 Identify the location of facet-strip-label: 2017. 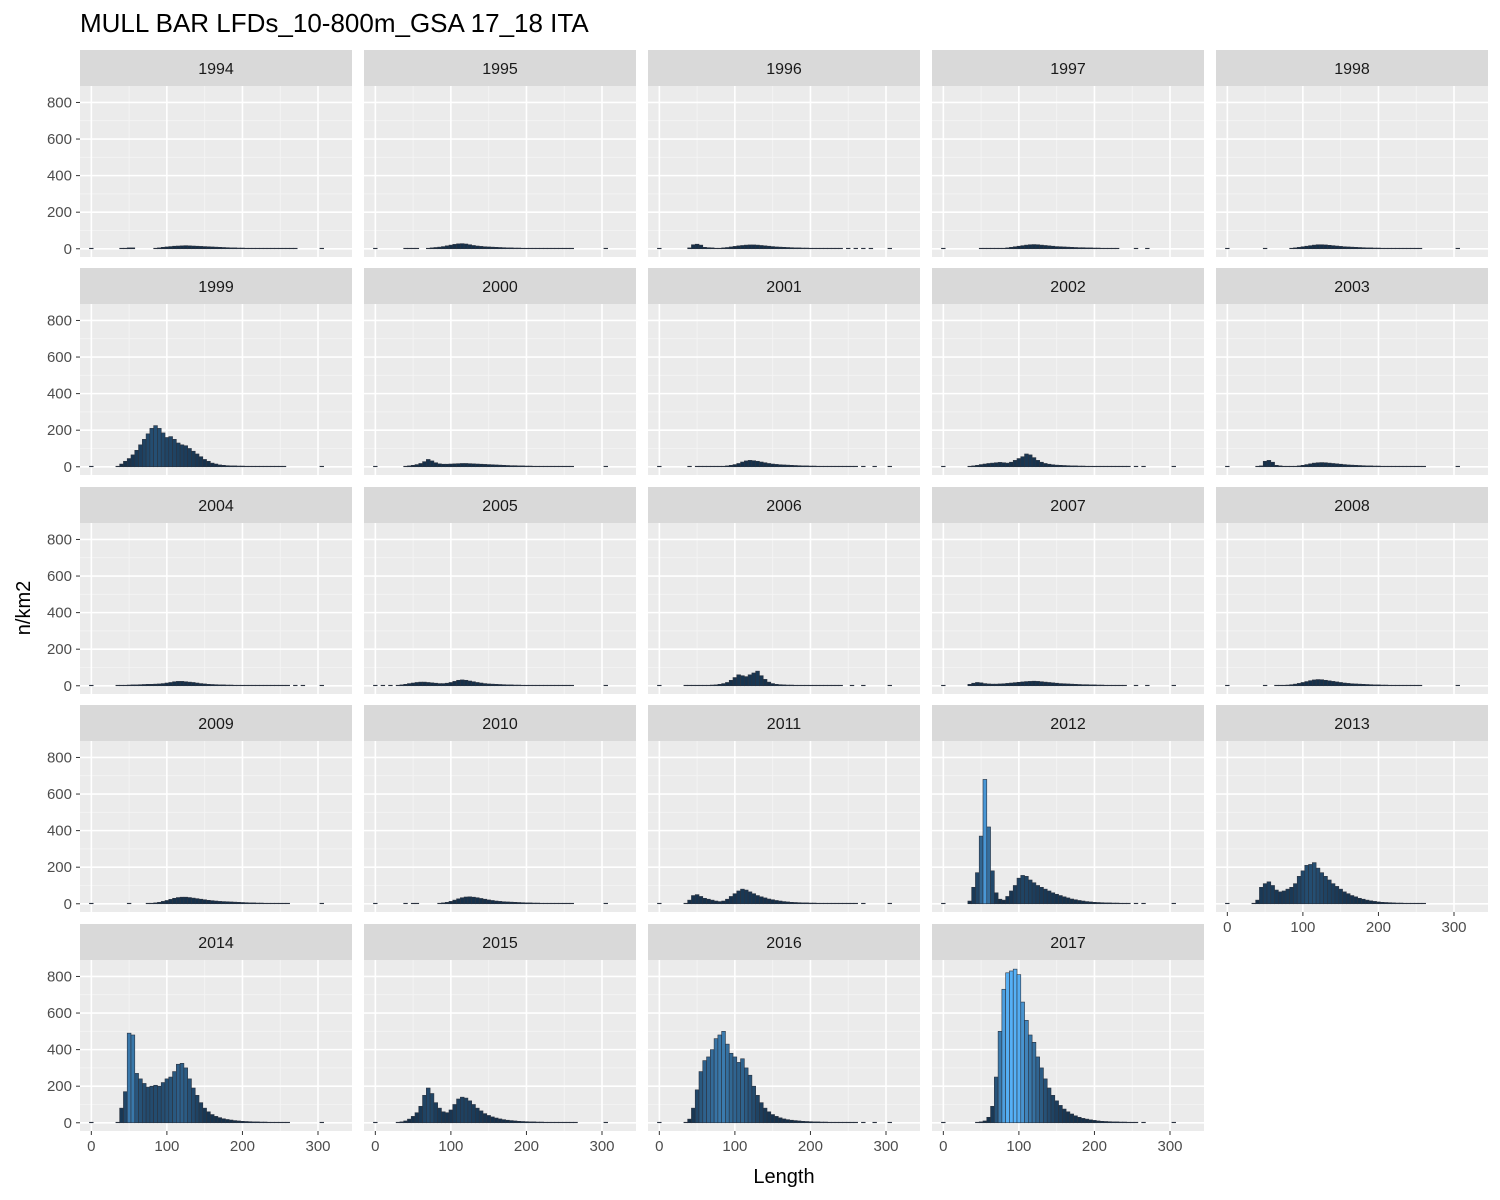
(1068, 943).